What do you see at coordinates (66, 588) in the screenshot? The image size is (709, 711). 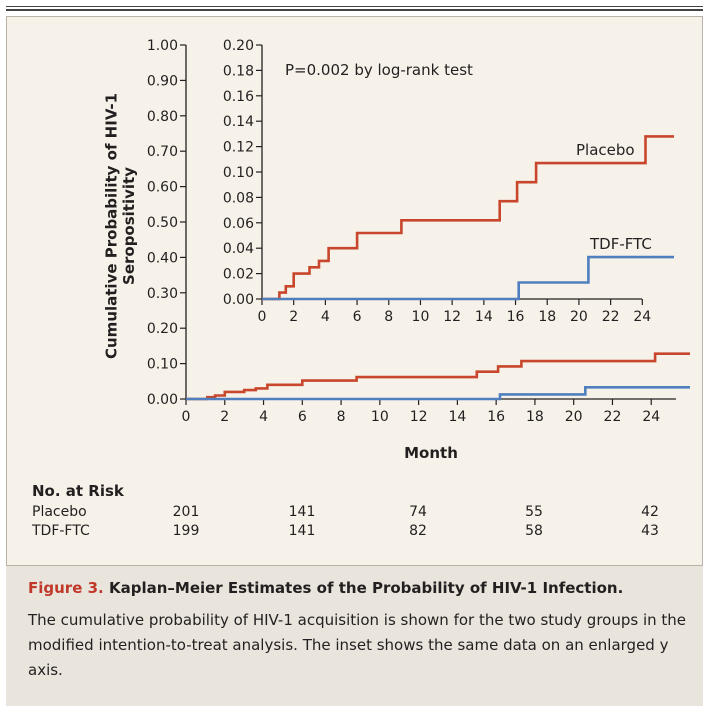 I see `figure-label: Figure 3.` at bounding box center [66, 588].